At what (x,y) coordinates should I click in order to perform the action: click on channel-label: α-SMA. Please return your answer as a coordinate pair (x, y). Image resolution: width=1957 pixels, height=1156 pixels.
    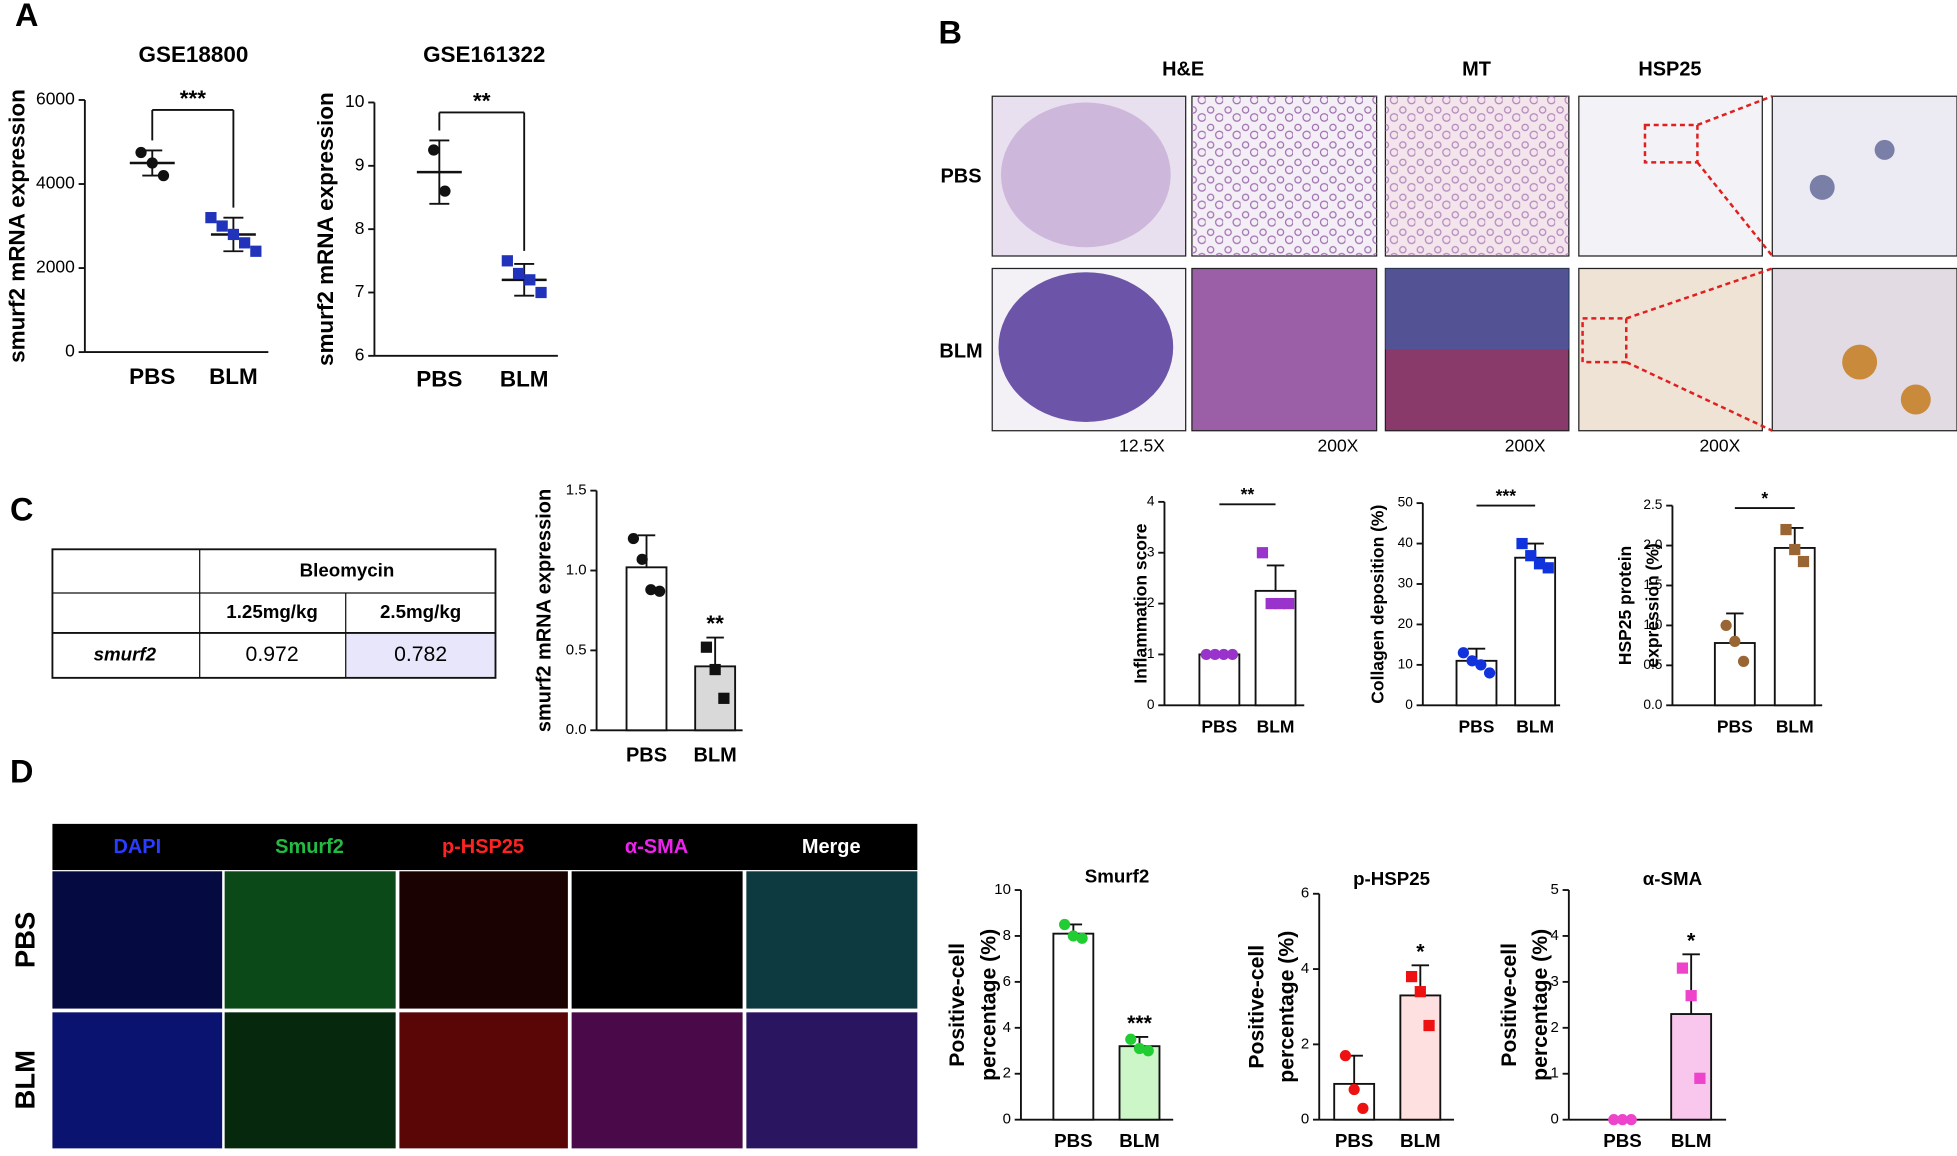
    Looking at the image, I should click on (656, 847).